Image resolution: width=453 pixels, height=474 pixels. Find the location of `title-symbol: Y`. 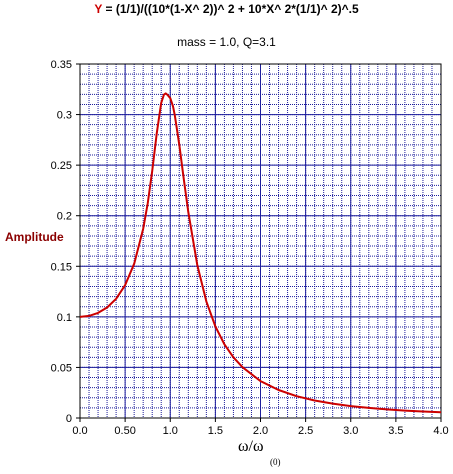

title-symbol: Y is located at coordinates (98, 9).